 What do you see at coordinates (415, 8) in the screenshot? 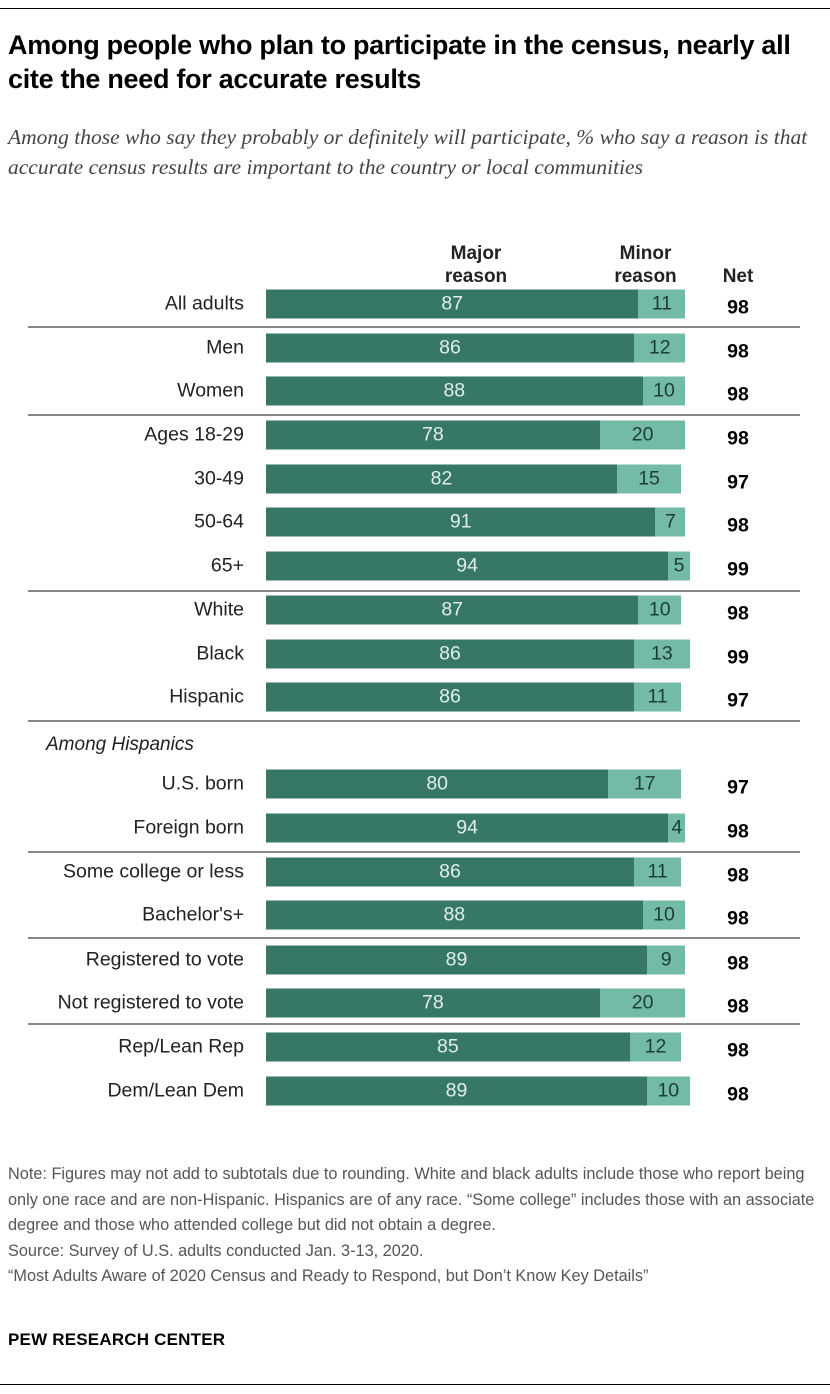
I see `top-rule` at bounding box center [415, 8].